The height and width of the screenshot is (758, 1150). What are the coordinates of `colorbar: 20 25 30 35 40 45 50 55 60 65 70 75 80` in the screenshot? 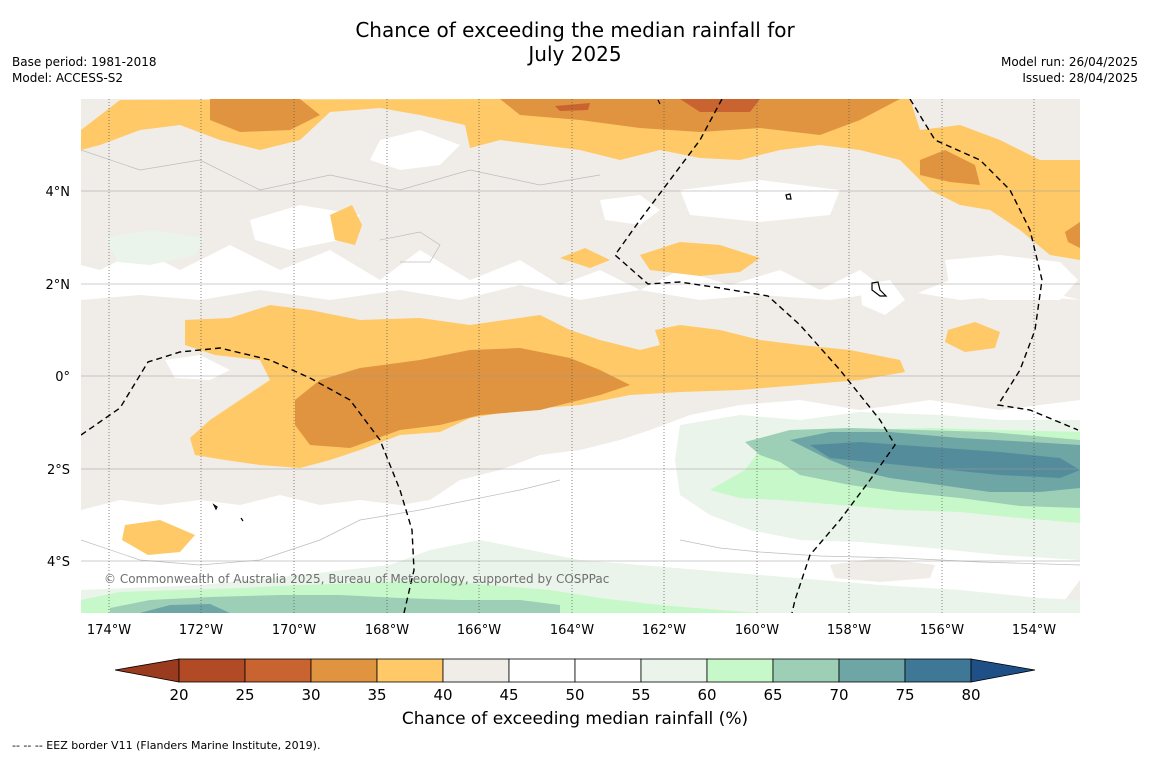 It's located at (575, 679).